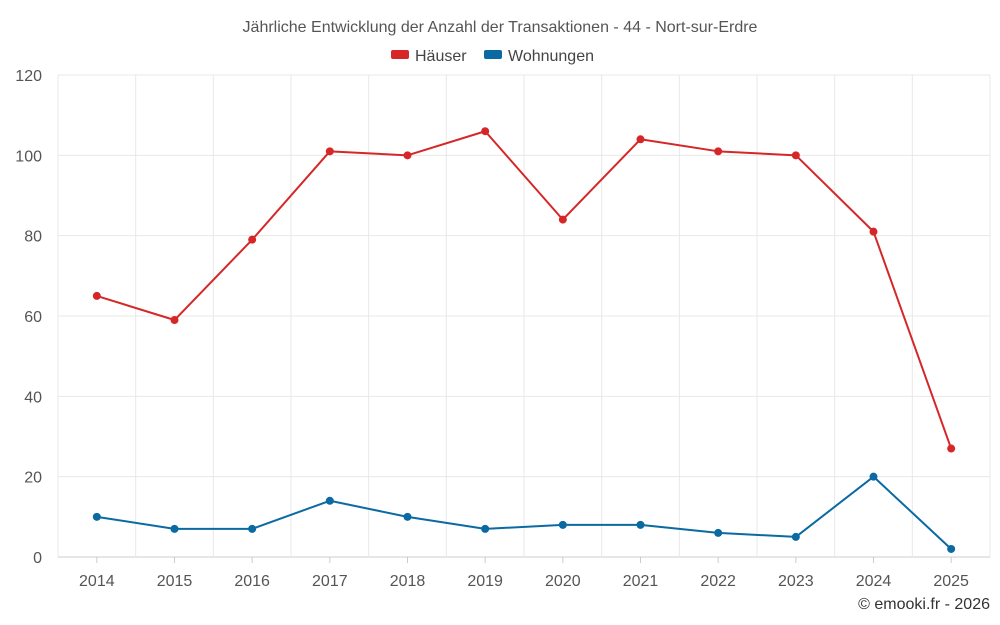  What do you see at coordinates (641, 581) in the screenshot?
I see `x-tick-label: 2021` at bounding box center [641, 581].